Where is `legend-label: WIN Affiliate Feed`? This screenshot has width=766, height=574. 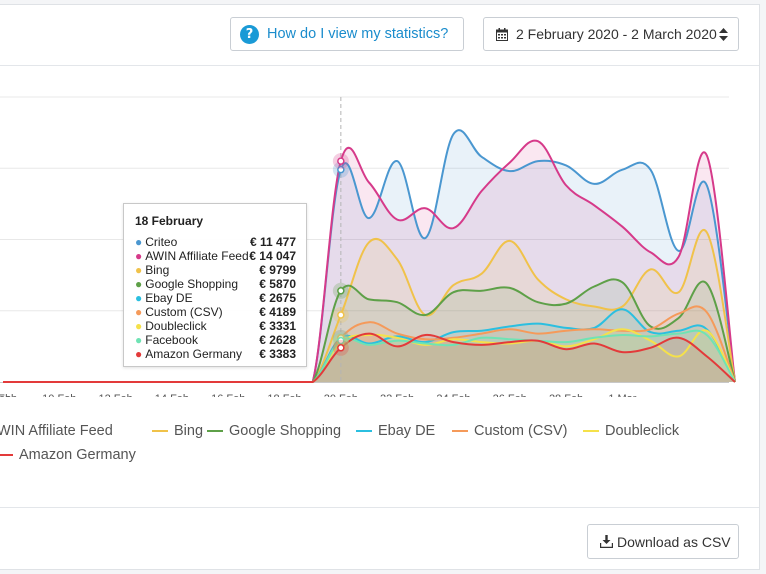
legend-label: WIN Affiliate Feed is located at coordinates (56, 431).